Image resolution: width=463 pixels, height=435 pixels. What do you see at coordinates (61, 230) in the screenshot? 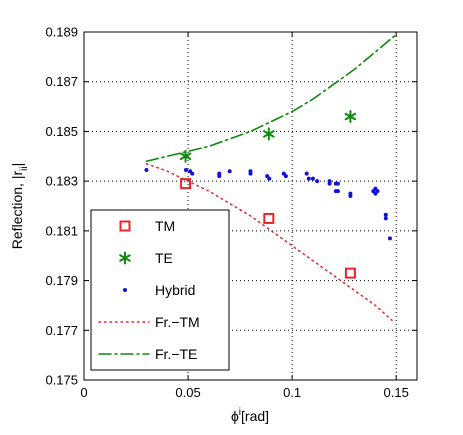
I see `y-tick-label: 0.181` at bounding box center [61, 230].